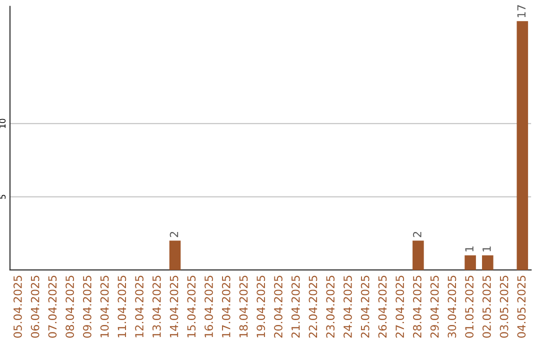 This screenshot has height=340, width=540. Describe the element at coordinates (122, 307) in the screenshot. I see `x-tick-label: 11.04.2025` at that location.